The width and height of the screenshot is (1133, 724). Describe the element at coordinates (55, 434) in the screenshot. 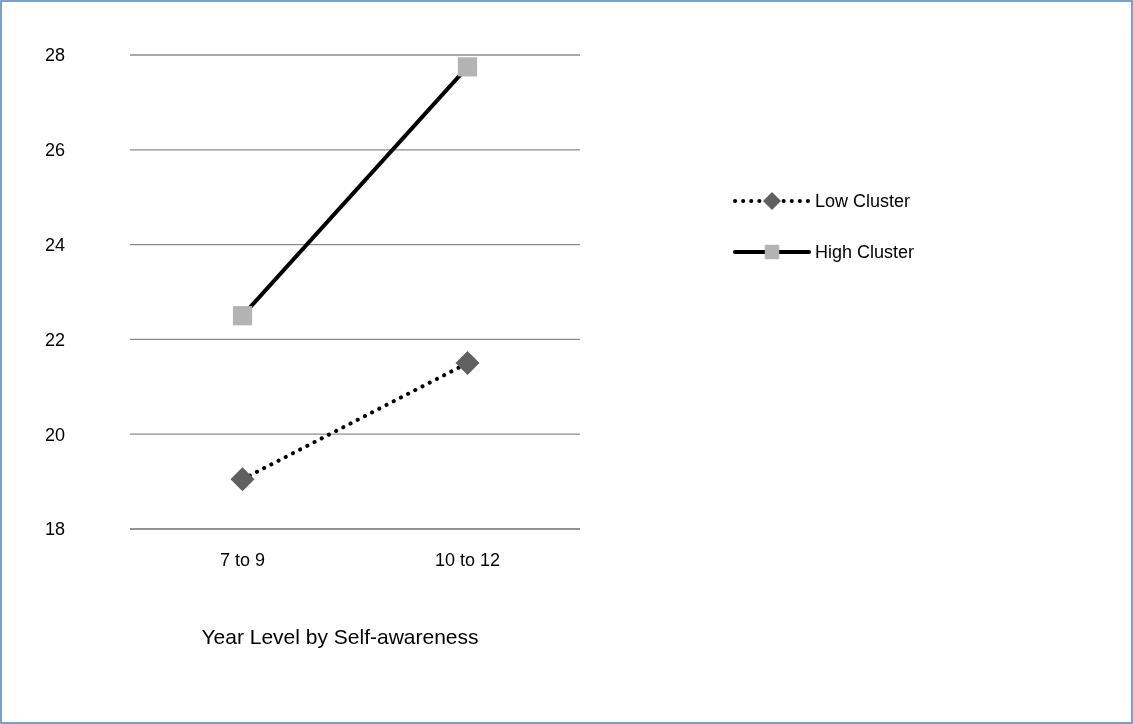

I see `y-tick-label: 20` at that location.